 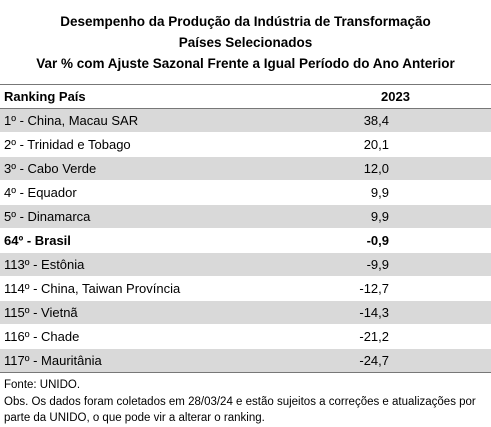 What do you see at coordinates (377, 240) in the screenshot?
I see `value-cell: -0,9` at bounding box center [377, 240].